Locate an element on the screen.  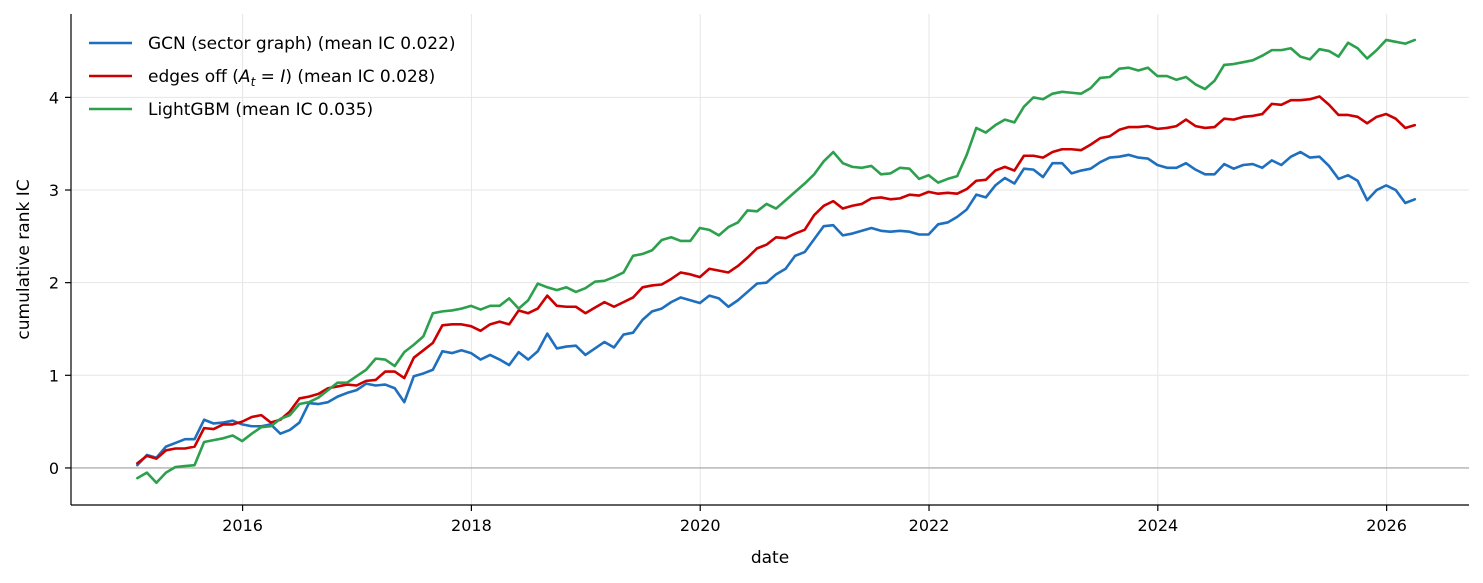
legend-label-0: GCN (sector graph) (mean IC 0.022) is located at coordinates (302, 44).